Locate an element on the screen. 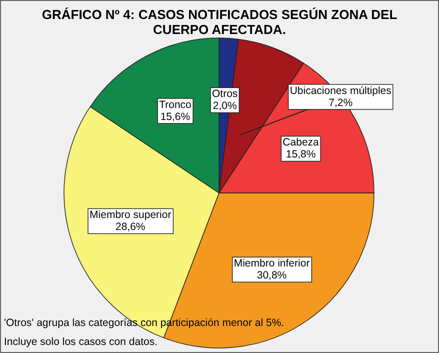 The image size is (439, 353). slice-label: Miembro superior is located at coordinates (131, 215).